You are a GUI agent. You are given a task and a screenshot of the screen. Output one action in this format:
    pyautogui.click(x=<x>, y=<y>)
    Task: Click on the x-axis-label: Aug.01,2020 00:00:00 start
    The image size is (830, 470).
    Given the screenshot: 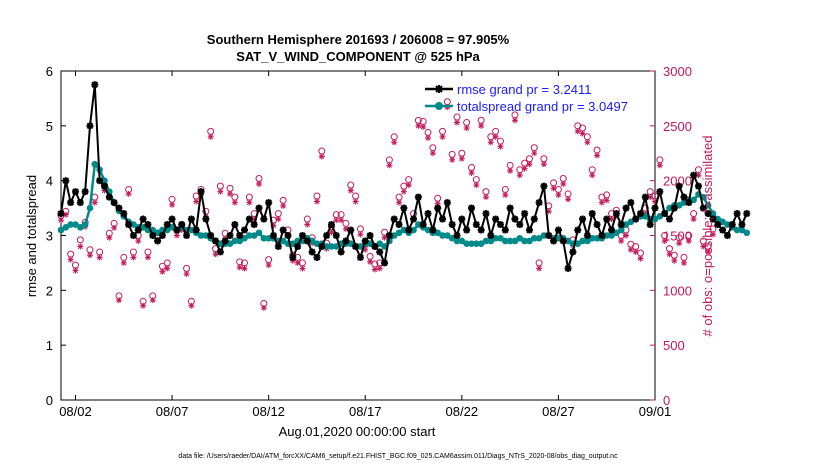 What is the action you would take?
    pyautogui.click(x=357, y=431)
    